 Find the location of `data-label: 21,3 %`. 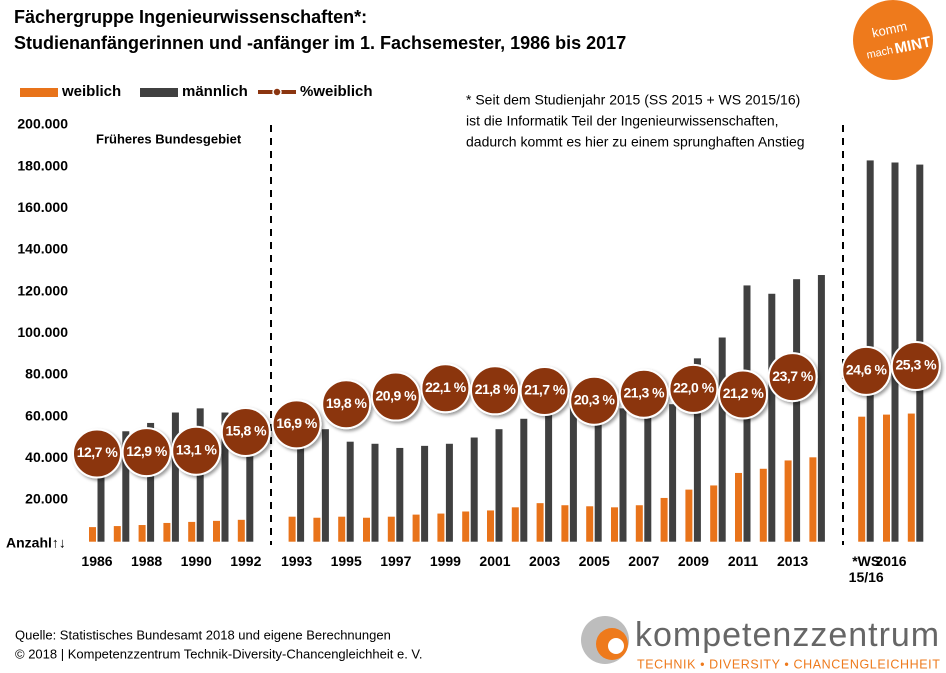

data-label: 21,3 % is located at coordinates (645, 392).